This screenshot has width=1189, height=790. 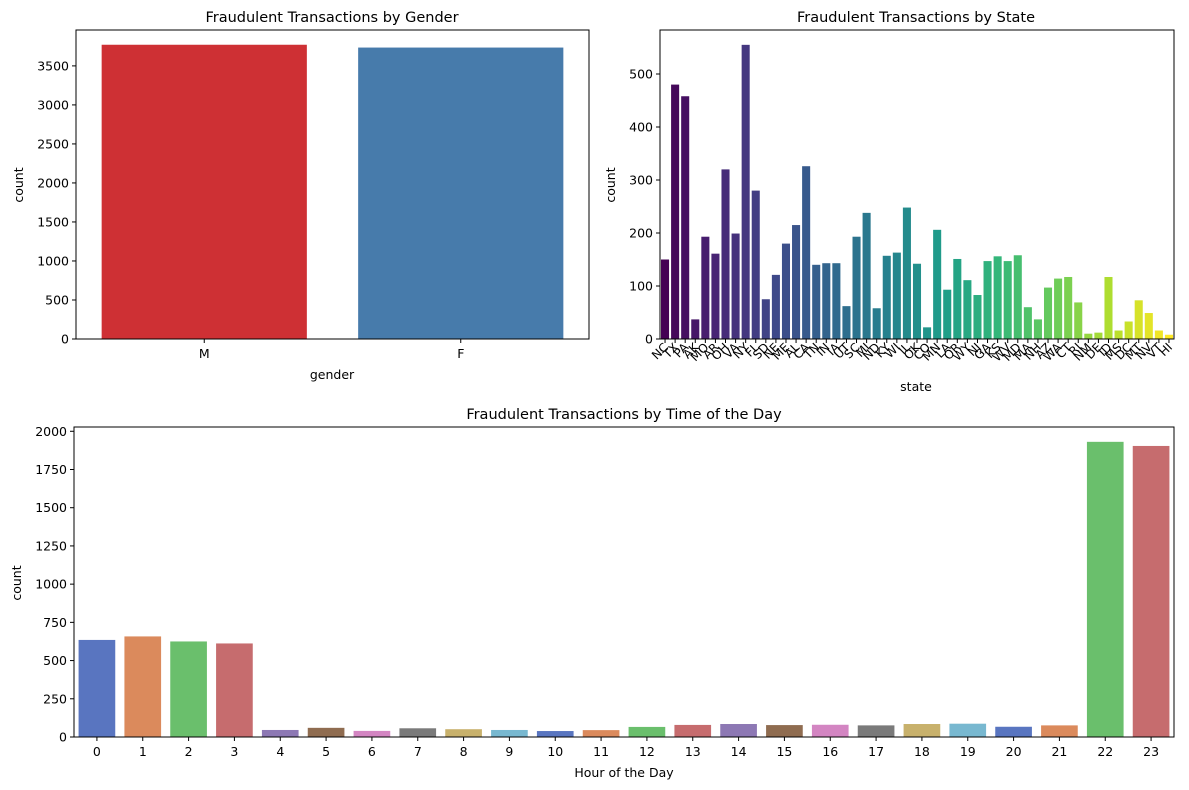 What do you see at coordinates (53, 104) in the screenshot?
I see `y-tick-label: 3000` at bounding box center [53, 104].